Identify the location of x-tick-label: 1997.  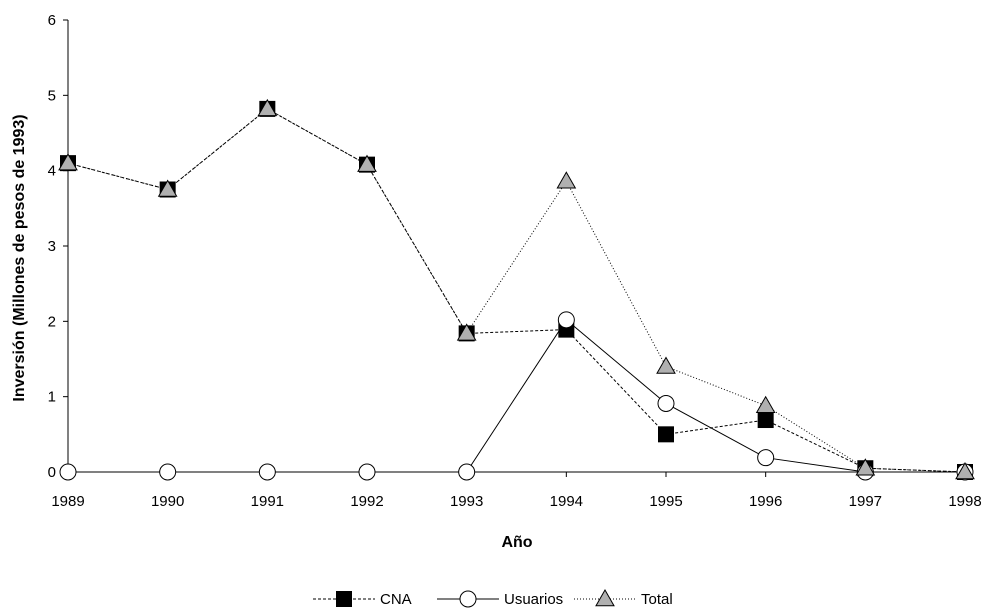
(865, 501).